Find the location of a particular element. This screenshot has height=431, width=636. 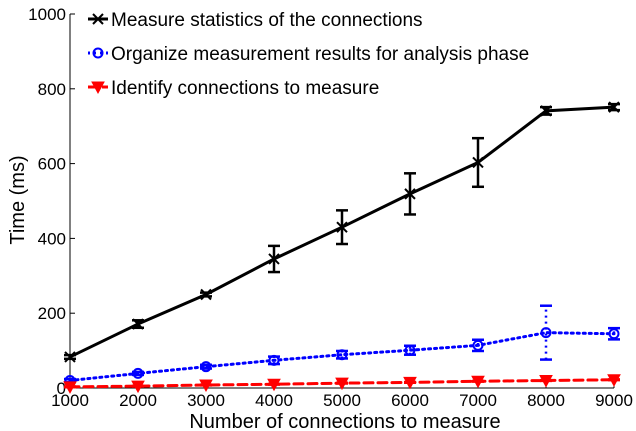

legend-item: Identify connections to measure is located at coordinates (233, 88).